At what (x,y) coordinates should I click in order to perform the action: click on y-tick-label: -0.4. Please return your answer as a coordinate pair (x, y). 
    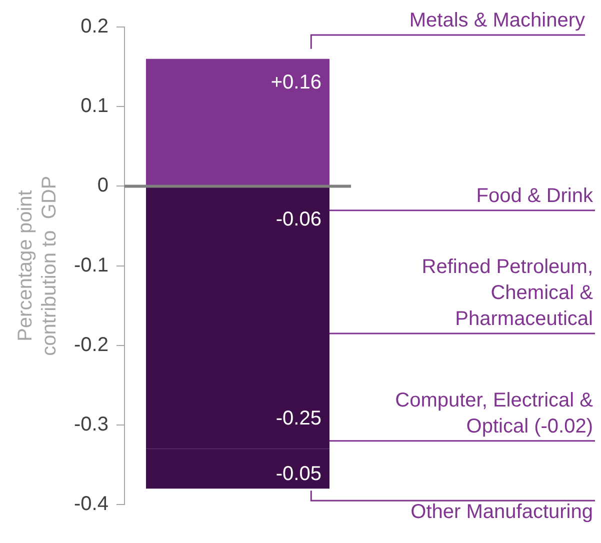
    Looking at the image, I should click on (91, 504).